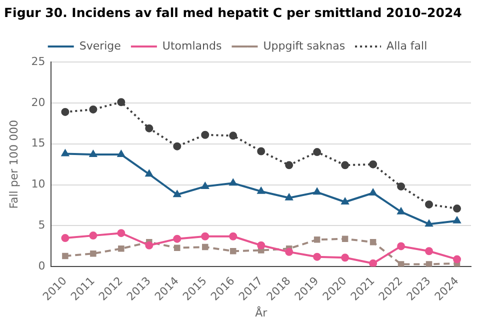 This screenshot has width=495, height=320. Describe the element at coordinates (42, 225) in the screenshot. I see `y-tick-label: 5` at that location.